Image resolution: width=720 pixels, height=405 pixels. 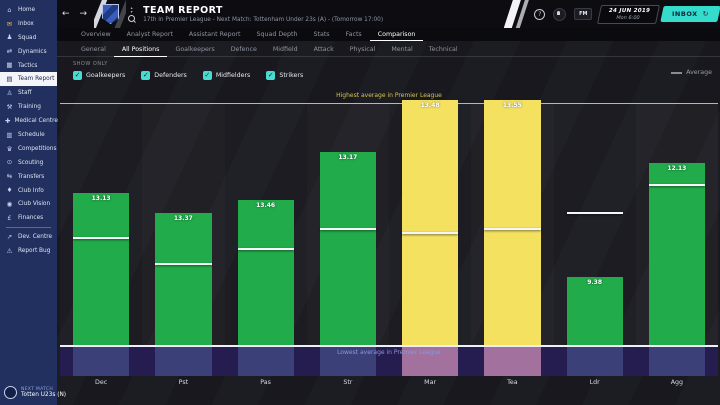 I want to click on subtab-general: General, so click(x=93, y=49).